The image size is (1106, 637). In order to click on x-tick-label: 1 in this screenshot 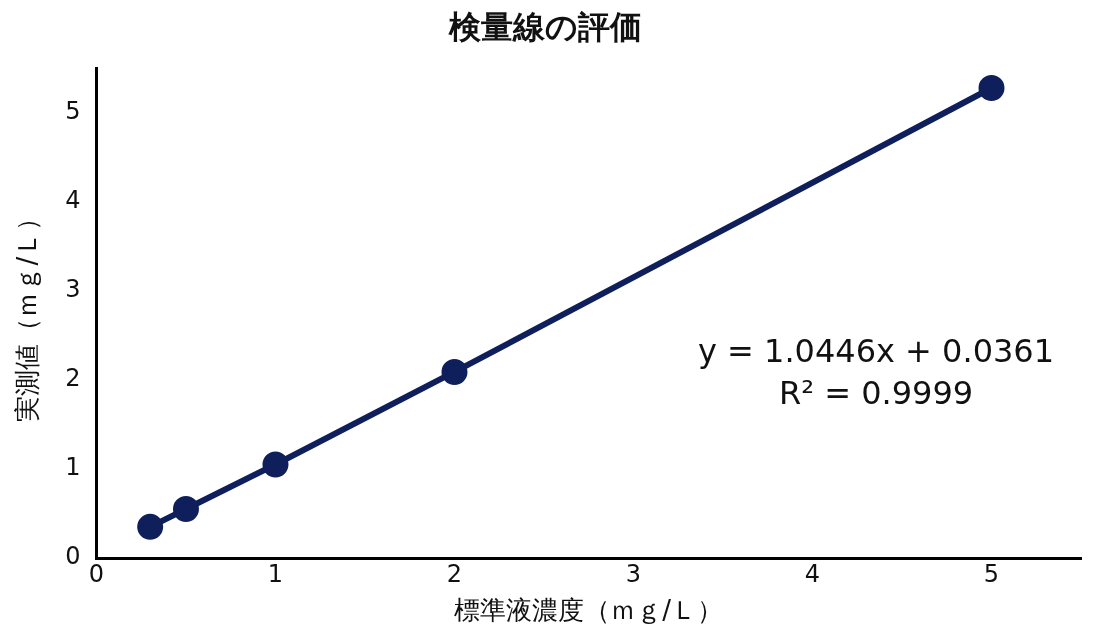, I will do `click(275, 573)`.